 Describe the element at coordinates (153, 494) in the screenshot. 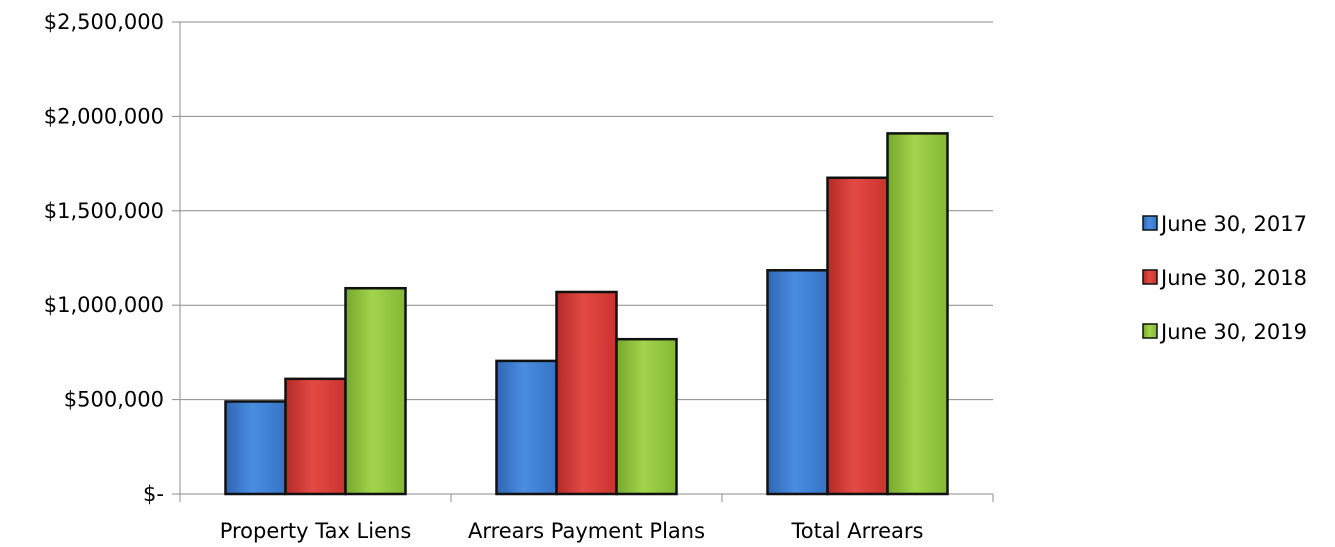

I see `y-tick-label: $-` at that location.